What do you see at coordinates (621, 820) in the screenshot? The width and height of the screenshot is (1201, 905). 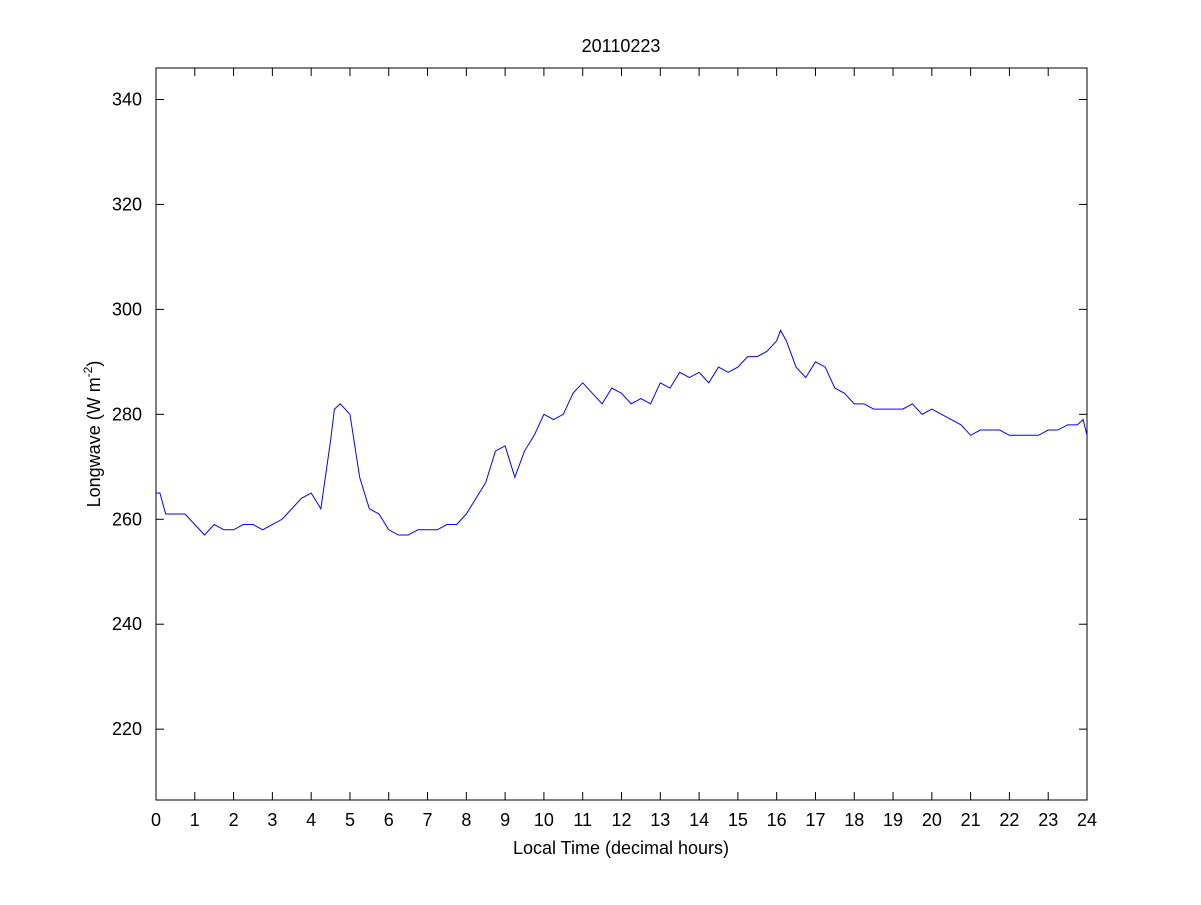 I see `x-tick-label: 12` at bounding box center [621, 820].